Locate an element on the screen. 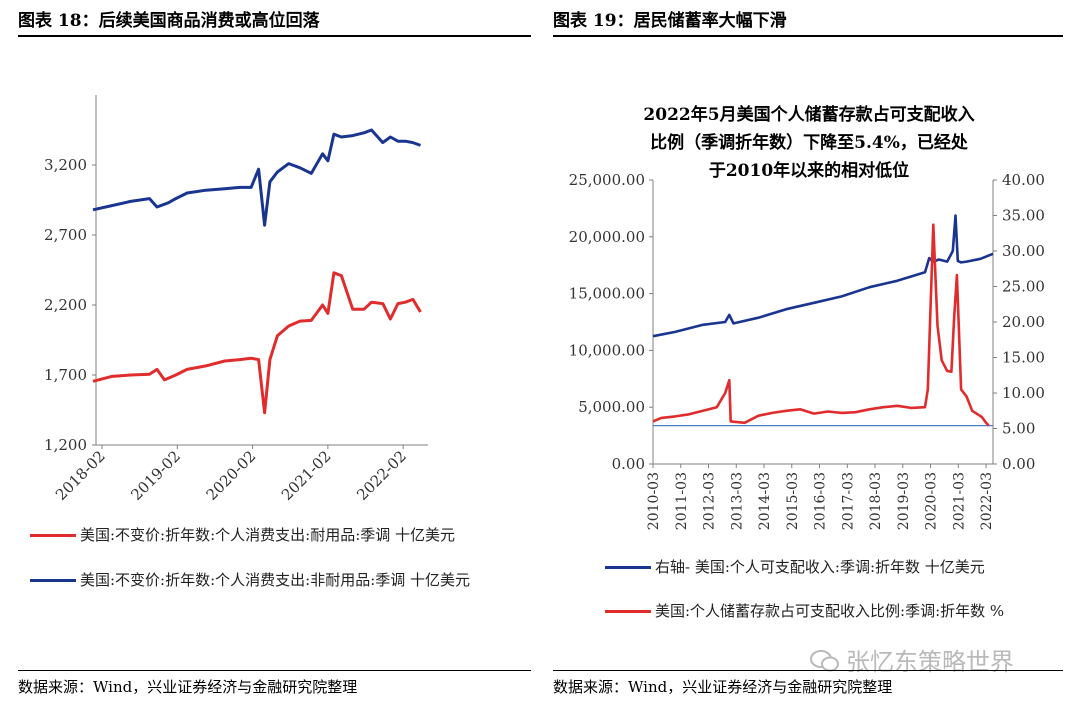 The width and height of the screenshot is (1080, 707). left-x-tick-label: 2021-02 is located at coordinates (306, 475).